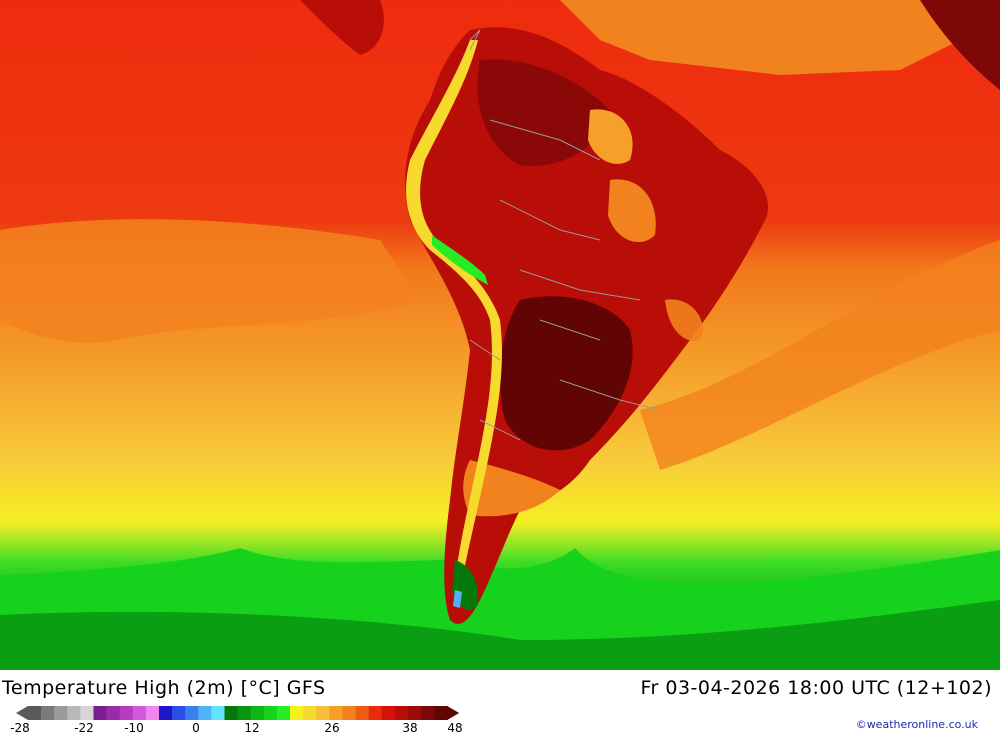 This screenshot has width=1000, height=733. Describe the element at coordinates (251, 727) in the screenshot. I see `legend-tick-label: 12` at that location.